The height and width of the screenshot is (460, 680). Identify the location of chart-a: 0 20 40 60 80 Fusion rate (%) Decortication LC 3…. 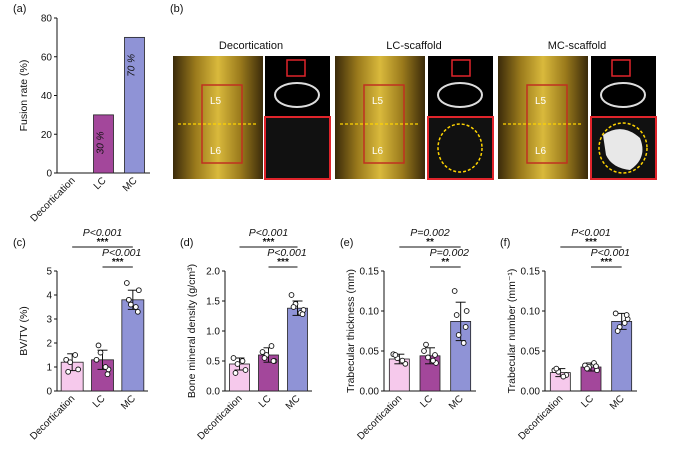
(84, 119).